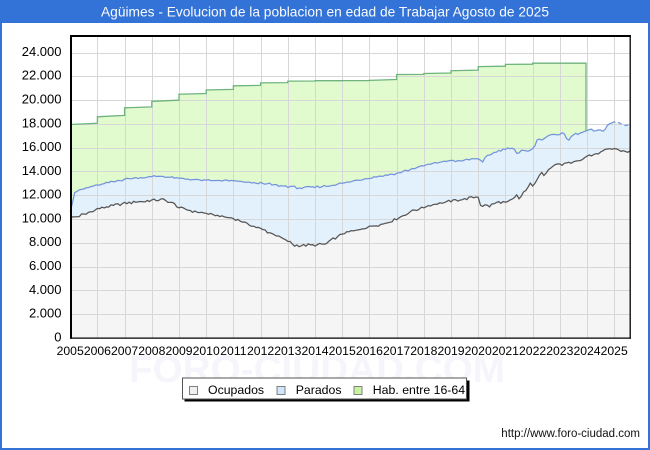 The height and width of the screenshot is (450, 650). Describe the element at coordinates (233, 351) in the screenshot. I see `svg-text: 2011` at that location.